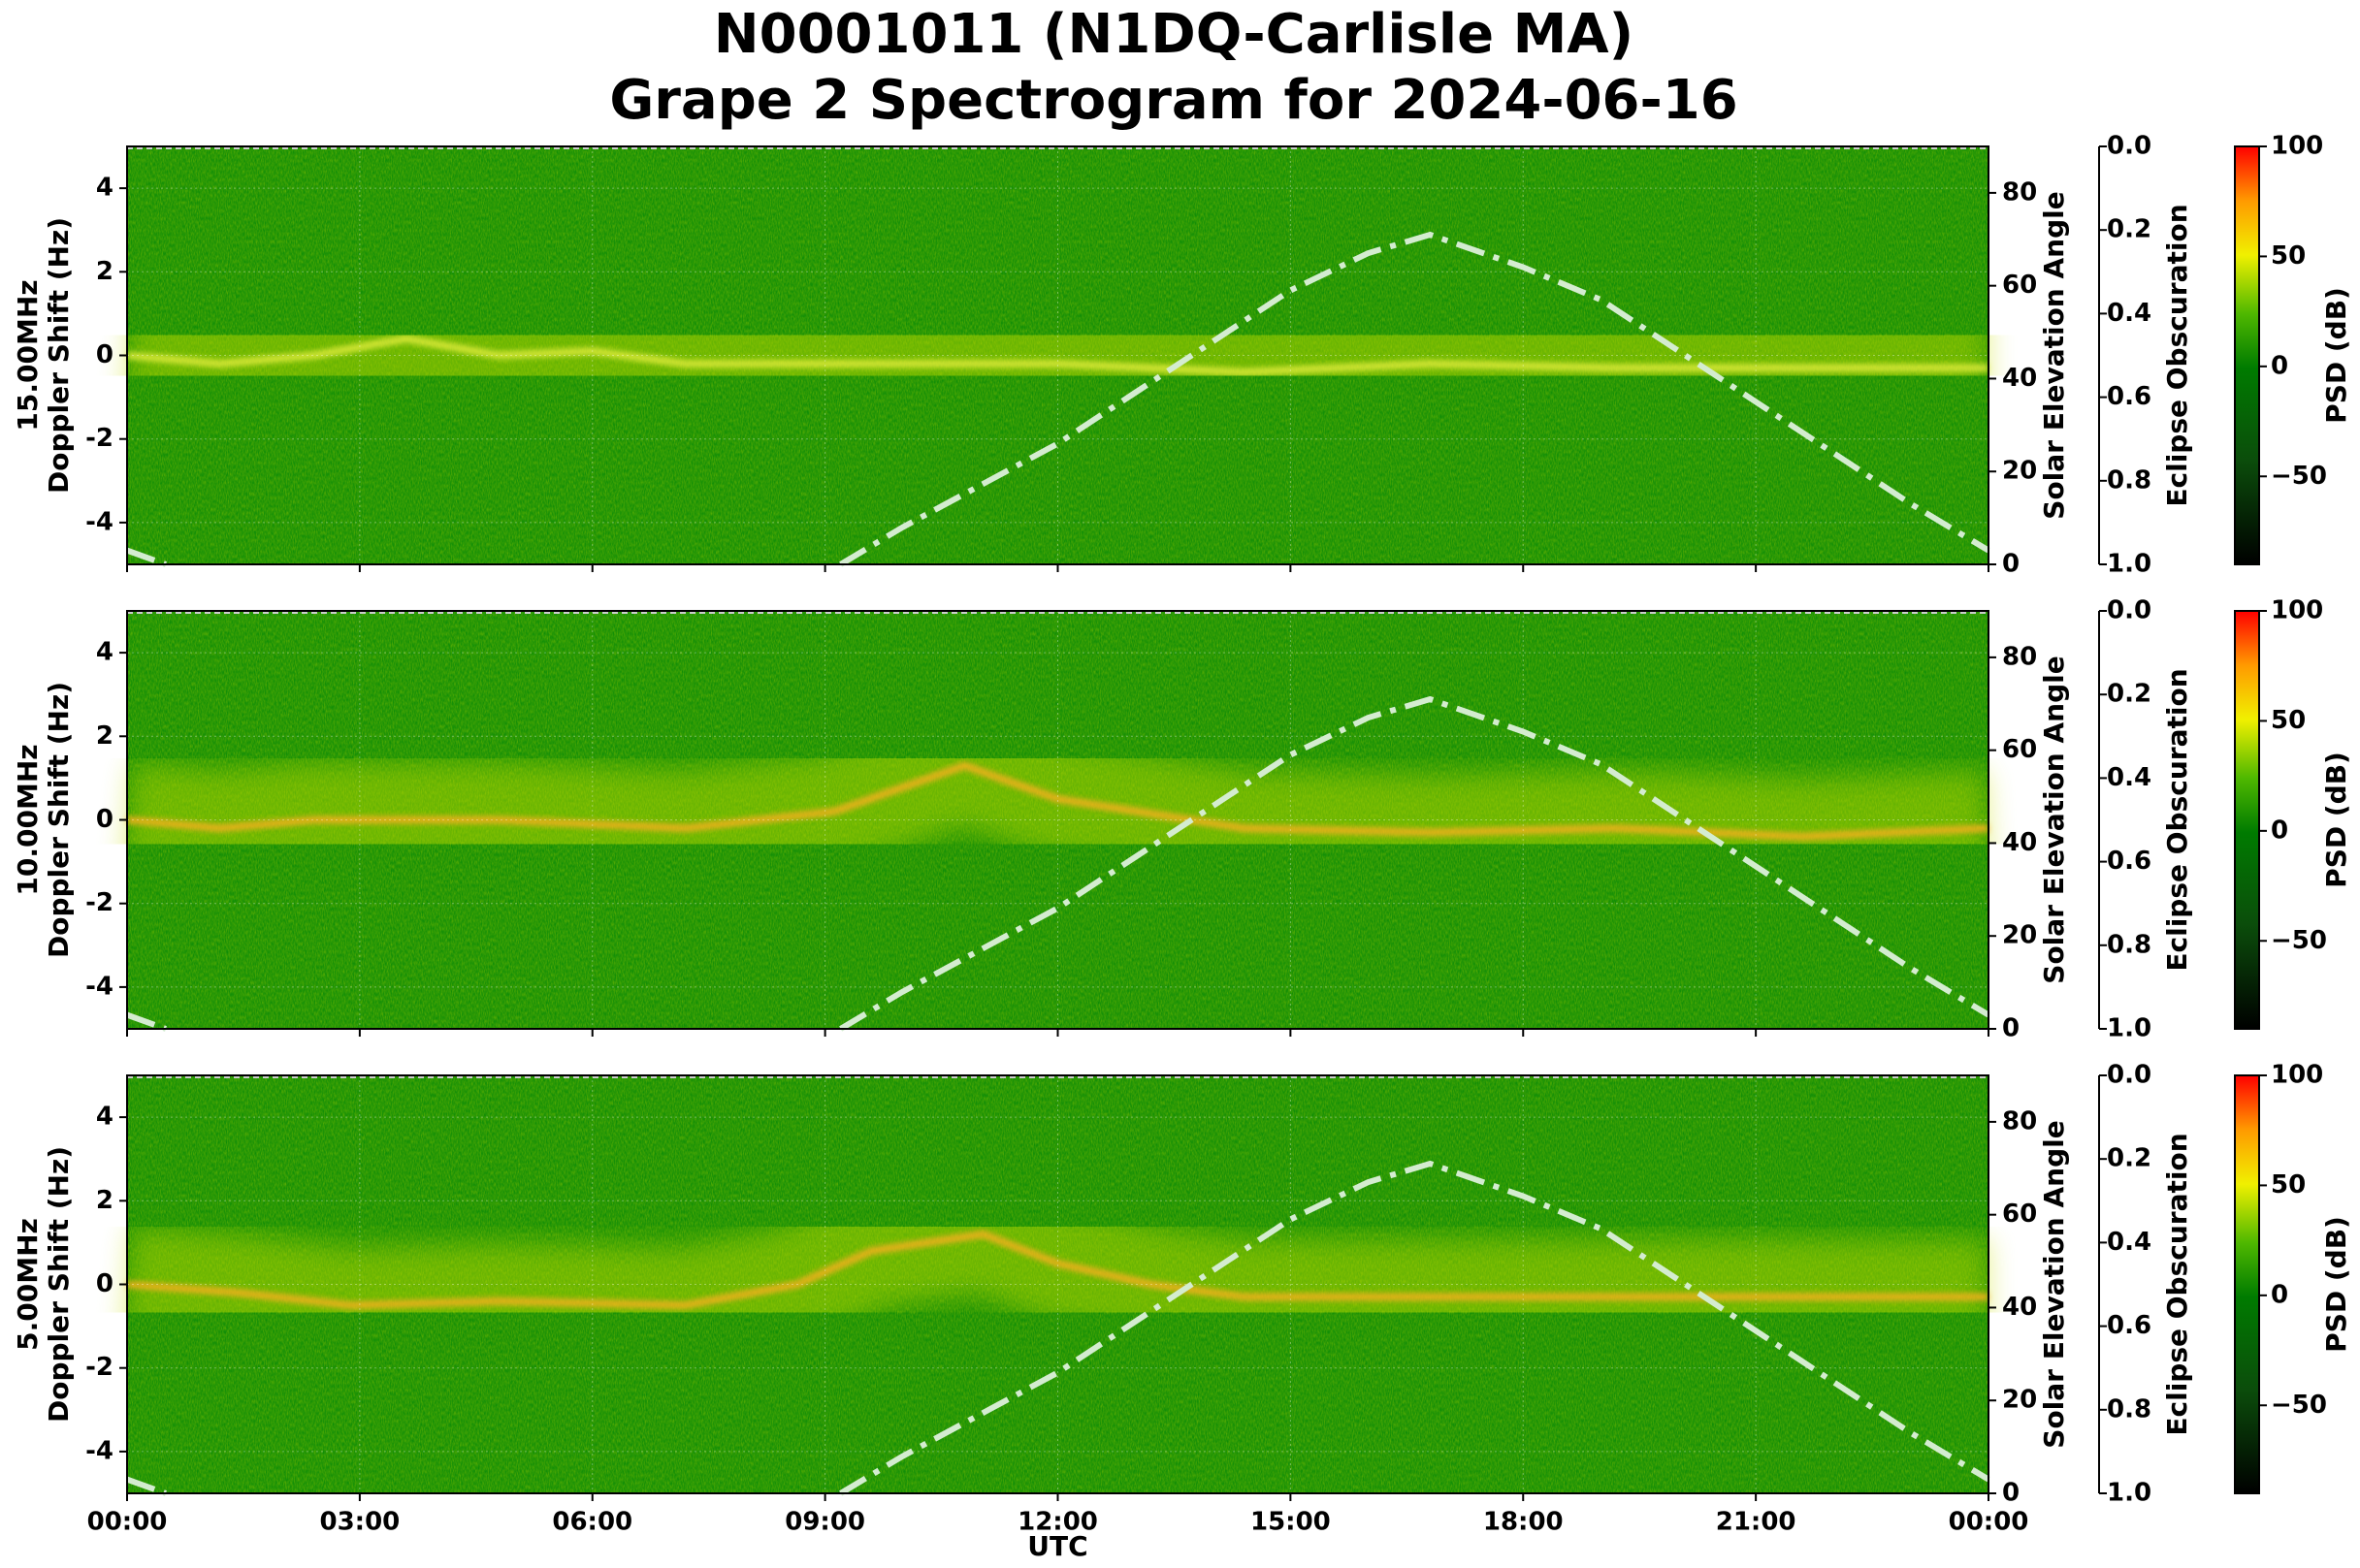 Image resolution: width=2360 pixels, height=1568 pixels. I want to click on y-label: 10.00MHz, so click(28, 819).